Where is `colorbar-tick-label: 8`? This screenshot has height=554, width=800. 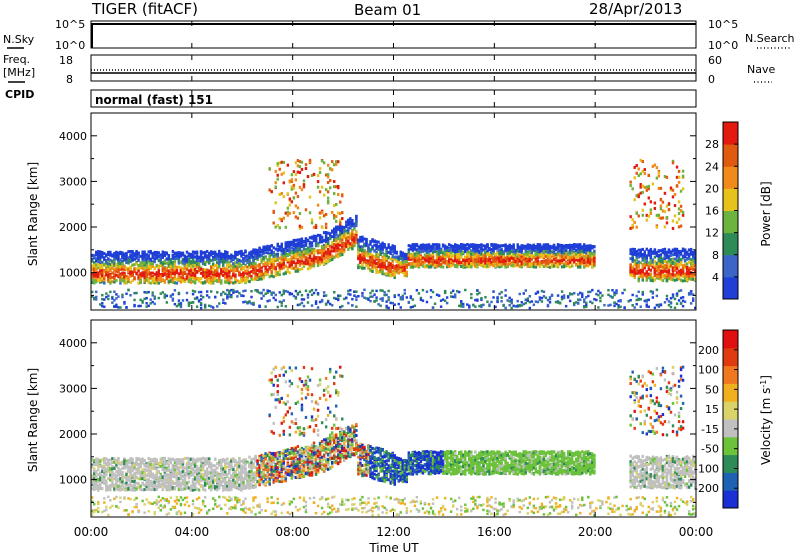
colorbar-tick-label: 8 is located at coordinates (715, 255).